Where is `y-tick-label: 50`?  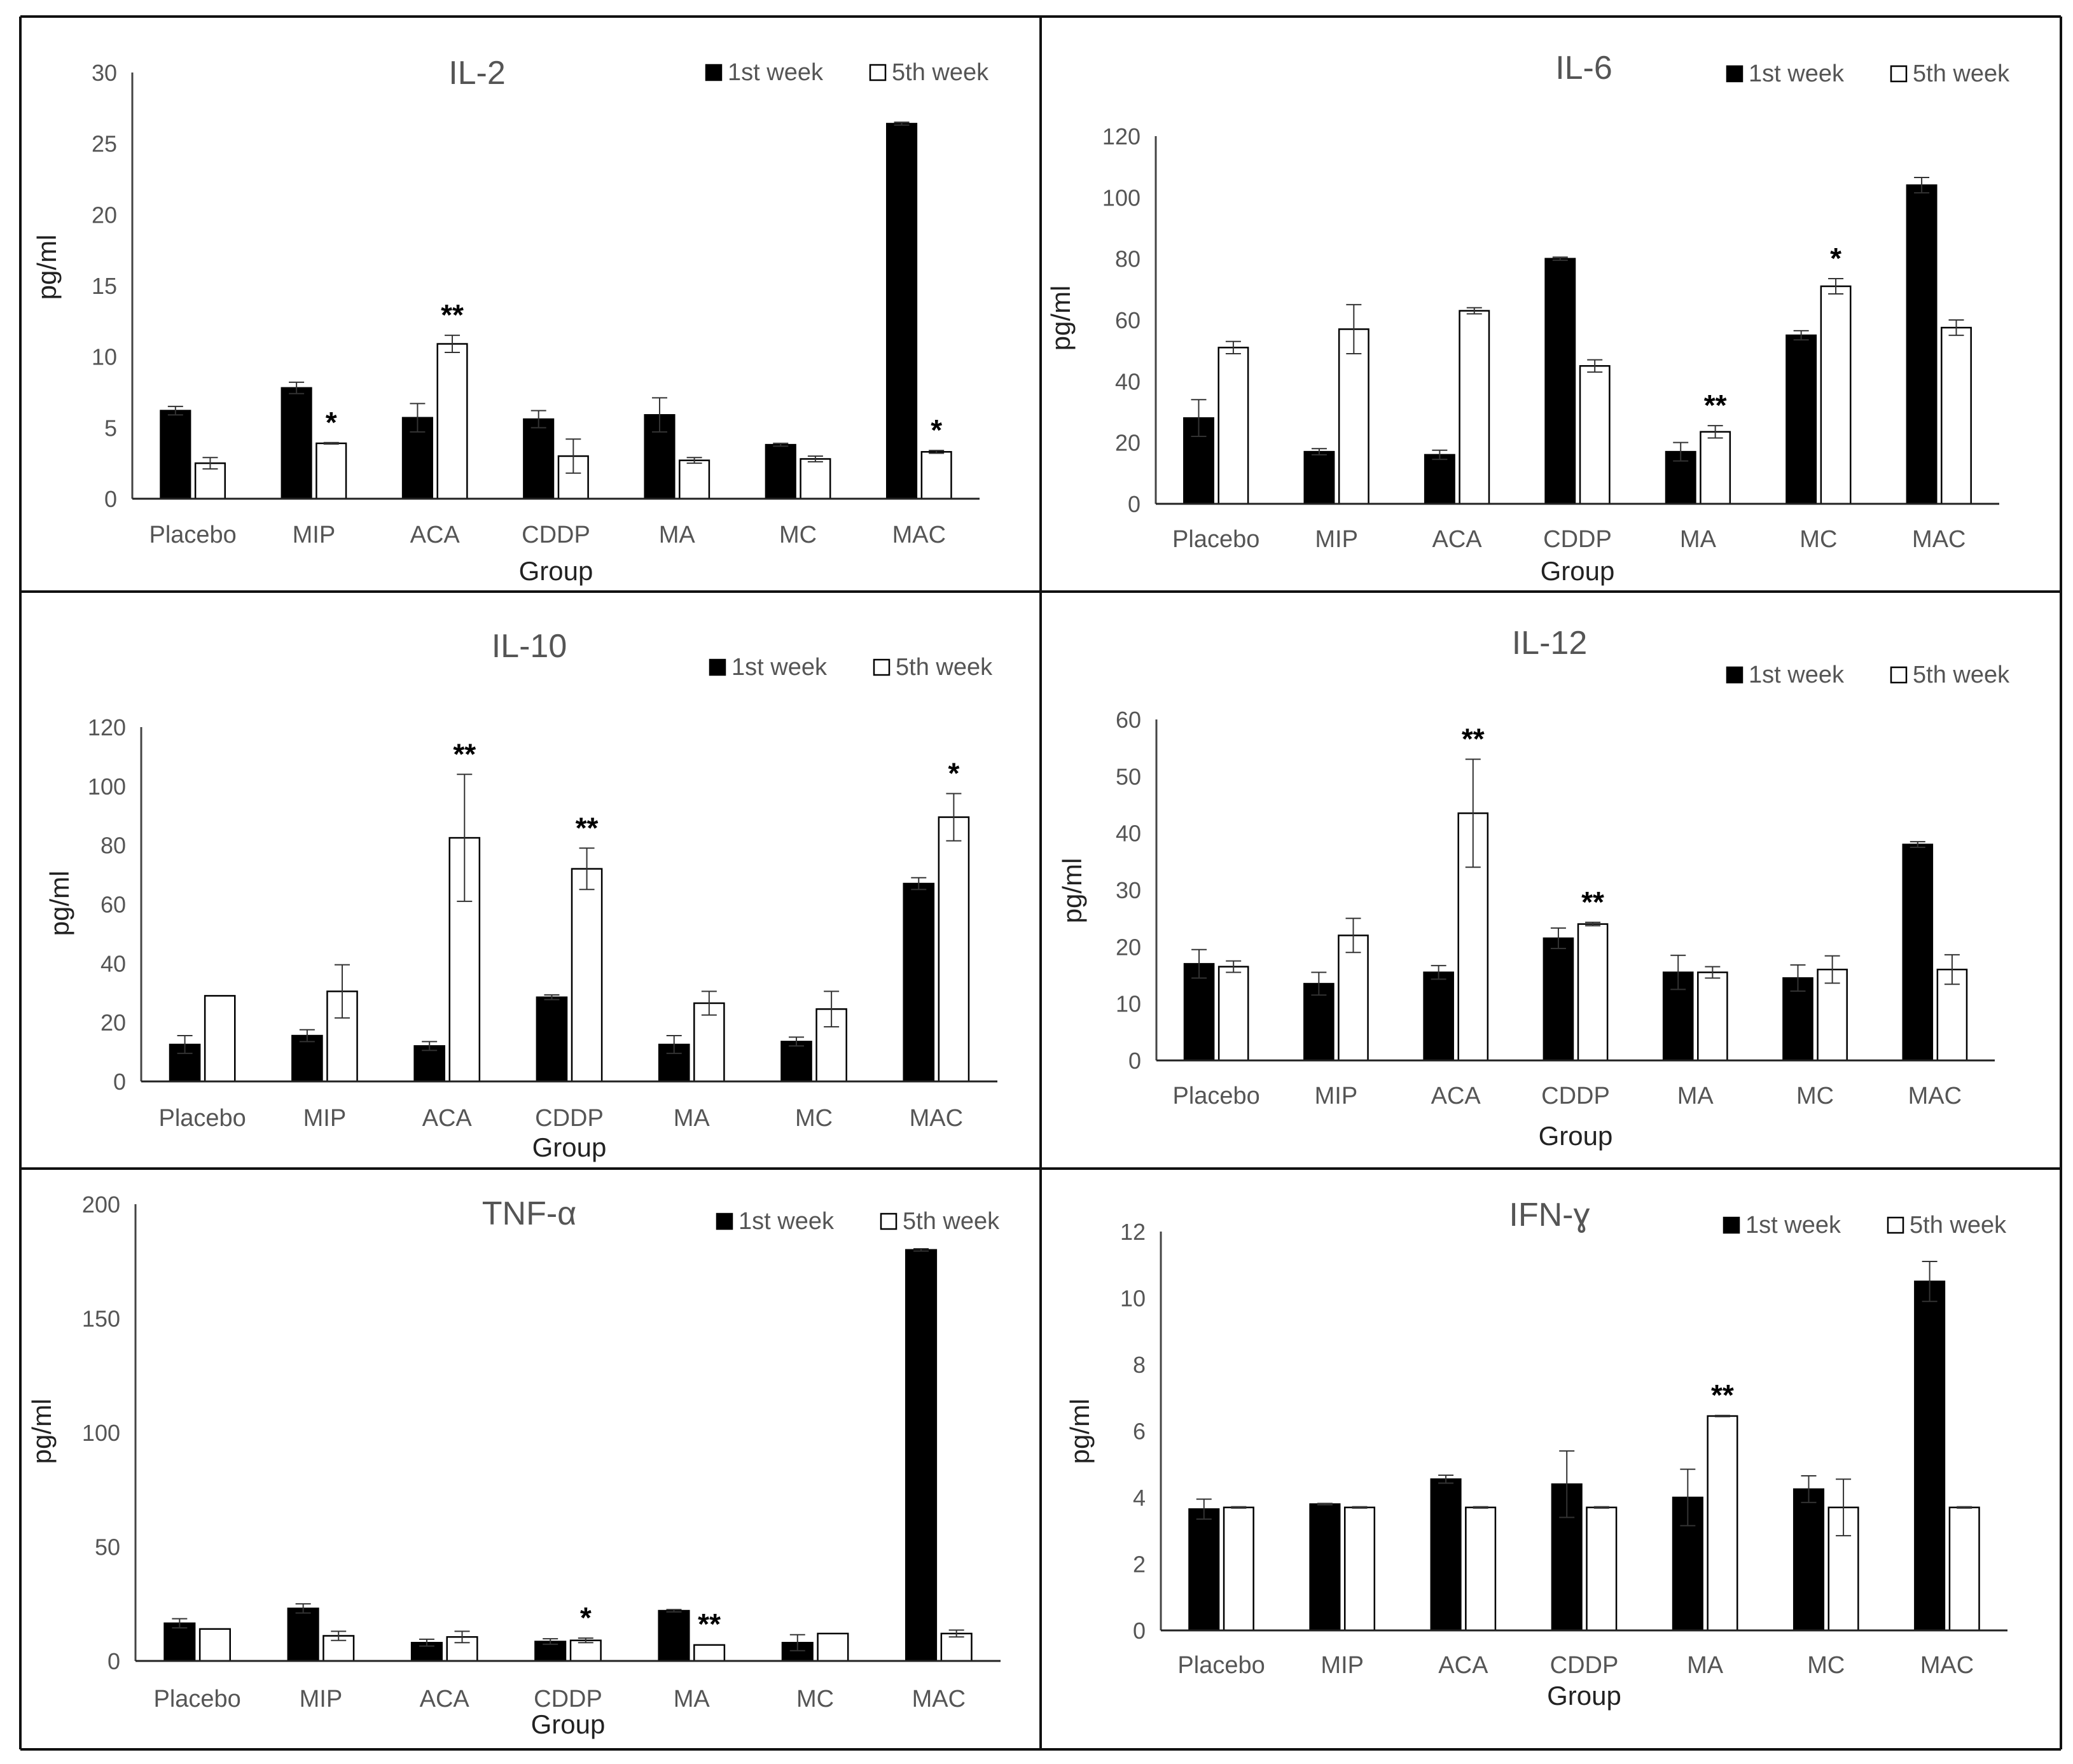
y-tick-label: 50 is located at coordinates (107, 1547).